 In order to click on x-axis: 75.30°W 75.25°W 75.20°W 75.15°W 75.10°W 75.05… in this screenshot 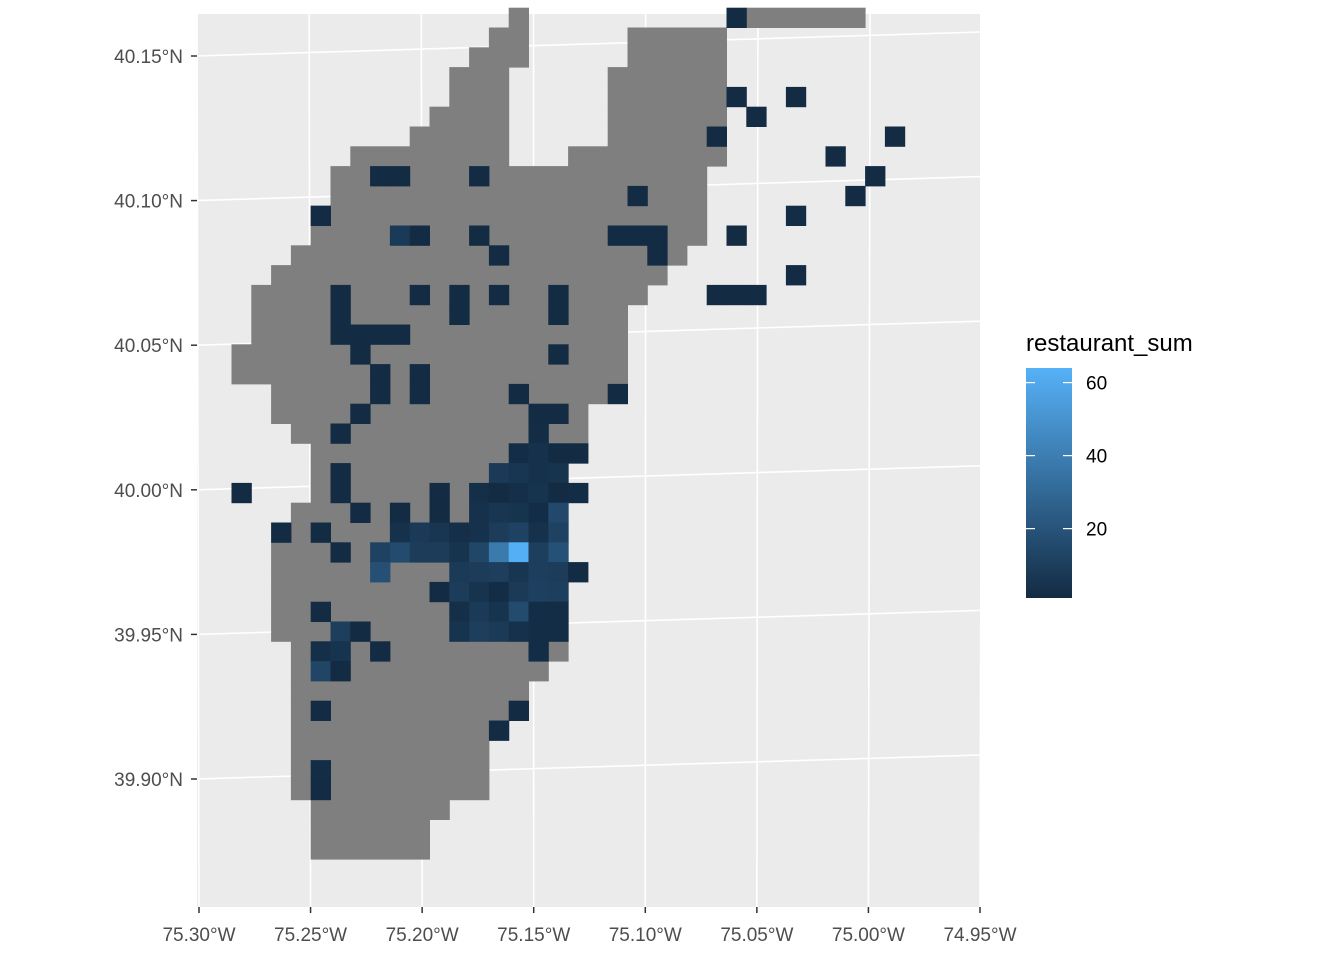, I will do `click(589, 926)`.